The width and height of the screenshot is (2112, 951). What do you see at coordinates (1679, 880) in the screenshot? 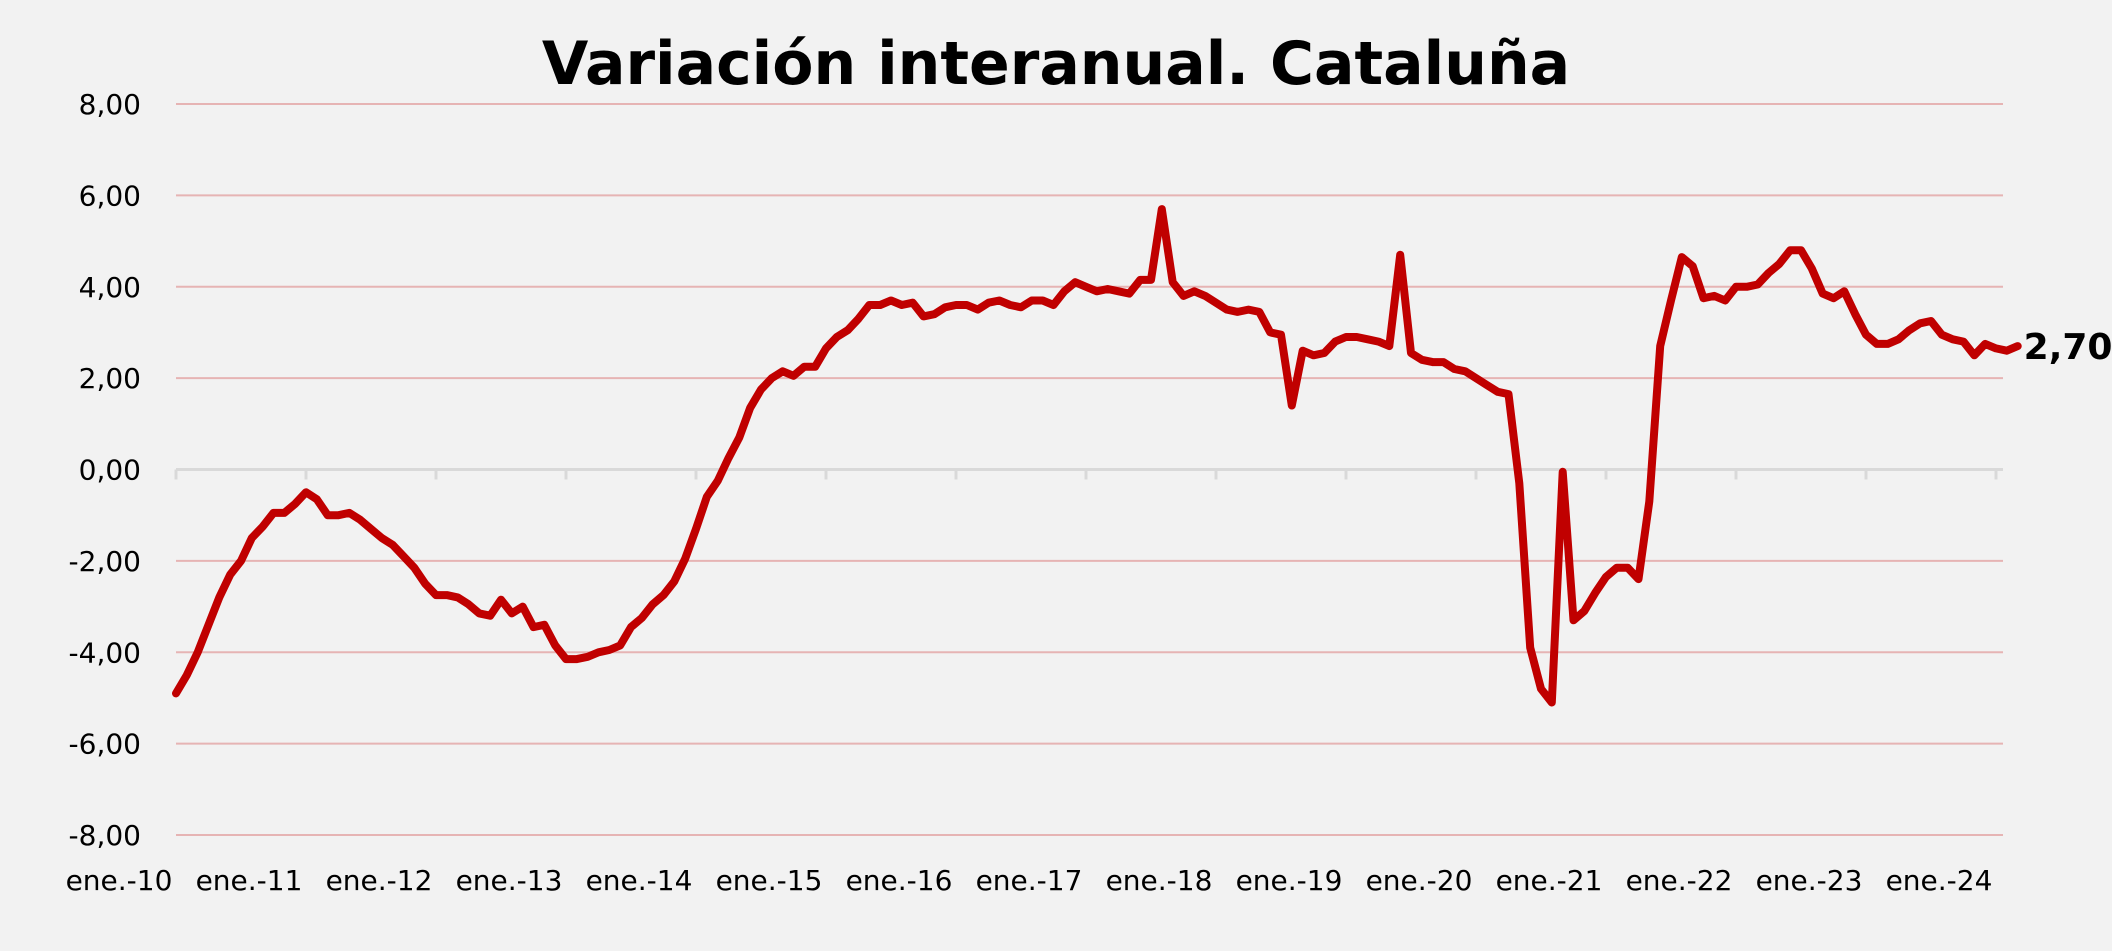
I see `x-tick-label: ene.-22` at bounding box center [1679, 880].